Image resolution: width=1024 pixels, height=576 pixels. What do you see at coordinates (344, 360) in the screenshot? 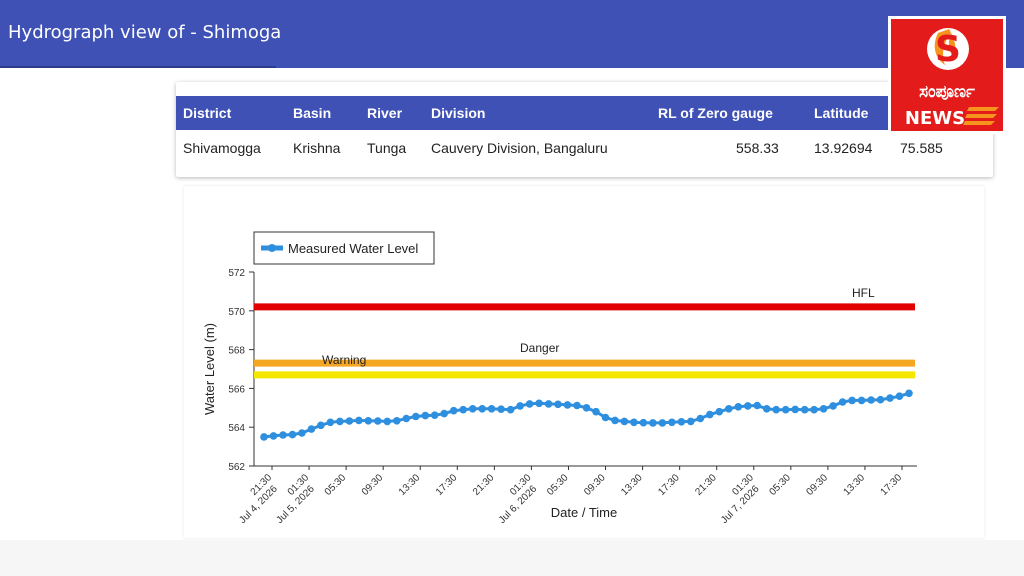
I see `reference-label-warning: Warning` at bounding box center [344, 360].